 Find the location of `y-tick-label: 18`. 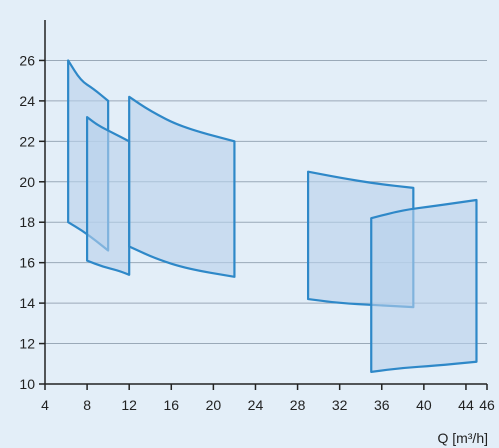

y-tick-label: 18 is located at coordinates (27, 222).